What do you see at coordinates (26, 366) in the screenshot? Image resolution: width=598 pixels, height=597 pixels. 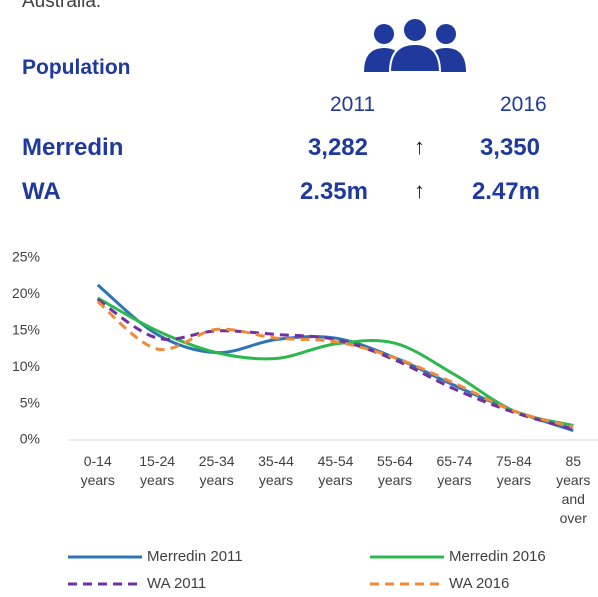 I see `y-tick-label: 10%` at bounding box center [26, 366].